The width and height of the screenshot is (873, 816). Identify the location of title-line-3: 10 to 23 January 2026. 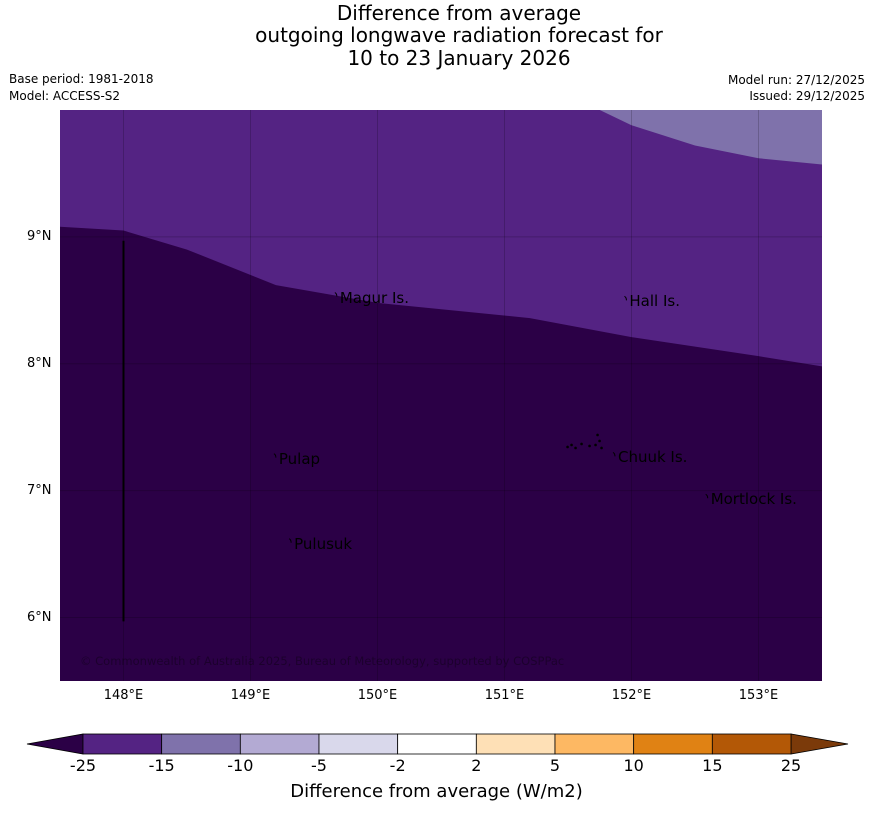
(459, 58).